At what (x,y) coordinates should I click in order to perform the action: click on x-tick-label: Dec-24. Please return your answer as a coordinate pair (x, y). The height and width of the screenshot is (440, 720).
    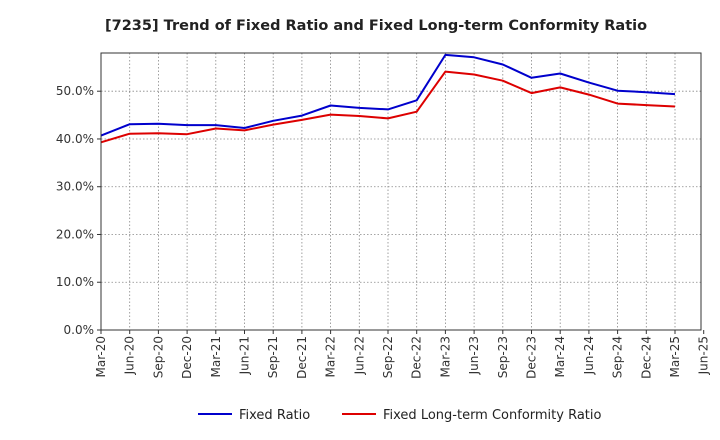
    Looking at the image, I should click on (646, 357).